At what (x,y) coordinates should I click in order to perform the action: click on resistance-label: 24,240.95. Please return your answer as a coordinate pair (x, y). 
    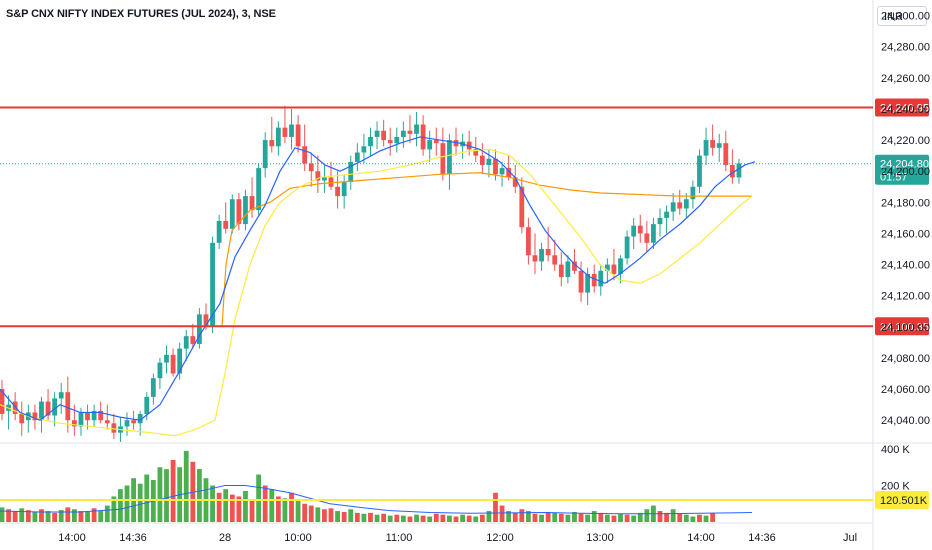
    Looking at the image, I should click on (904, 108).